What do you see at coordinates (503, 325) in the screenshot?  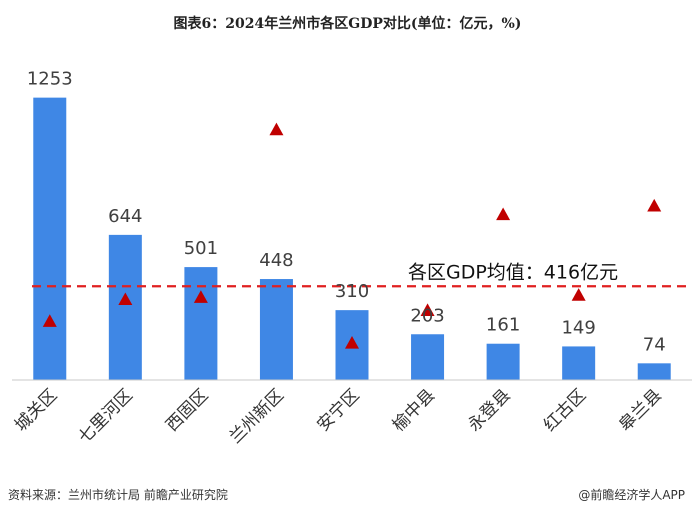 I see `data-label-7: 161` at bounding box center [503, 325].